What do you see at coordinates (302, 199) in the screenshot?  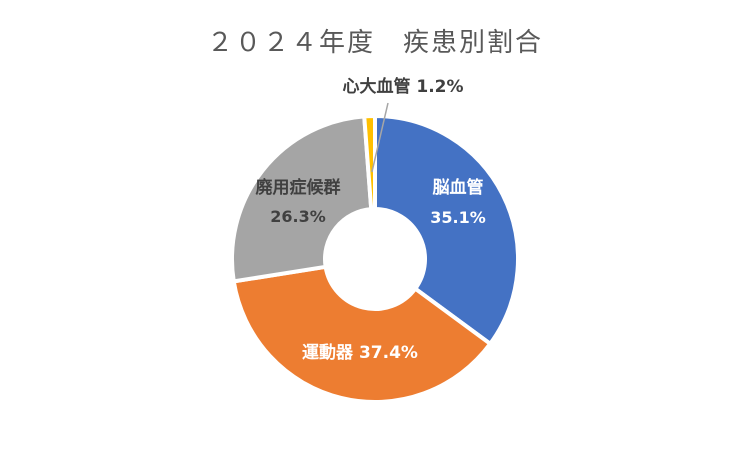 I see `slice-disuse` at bounding box center [302, 199].